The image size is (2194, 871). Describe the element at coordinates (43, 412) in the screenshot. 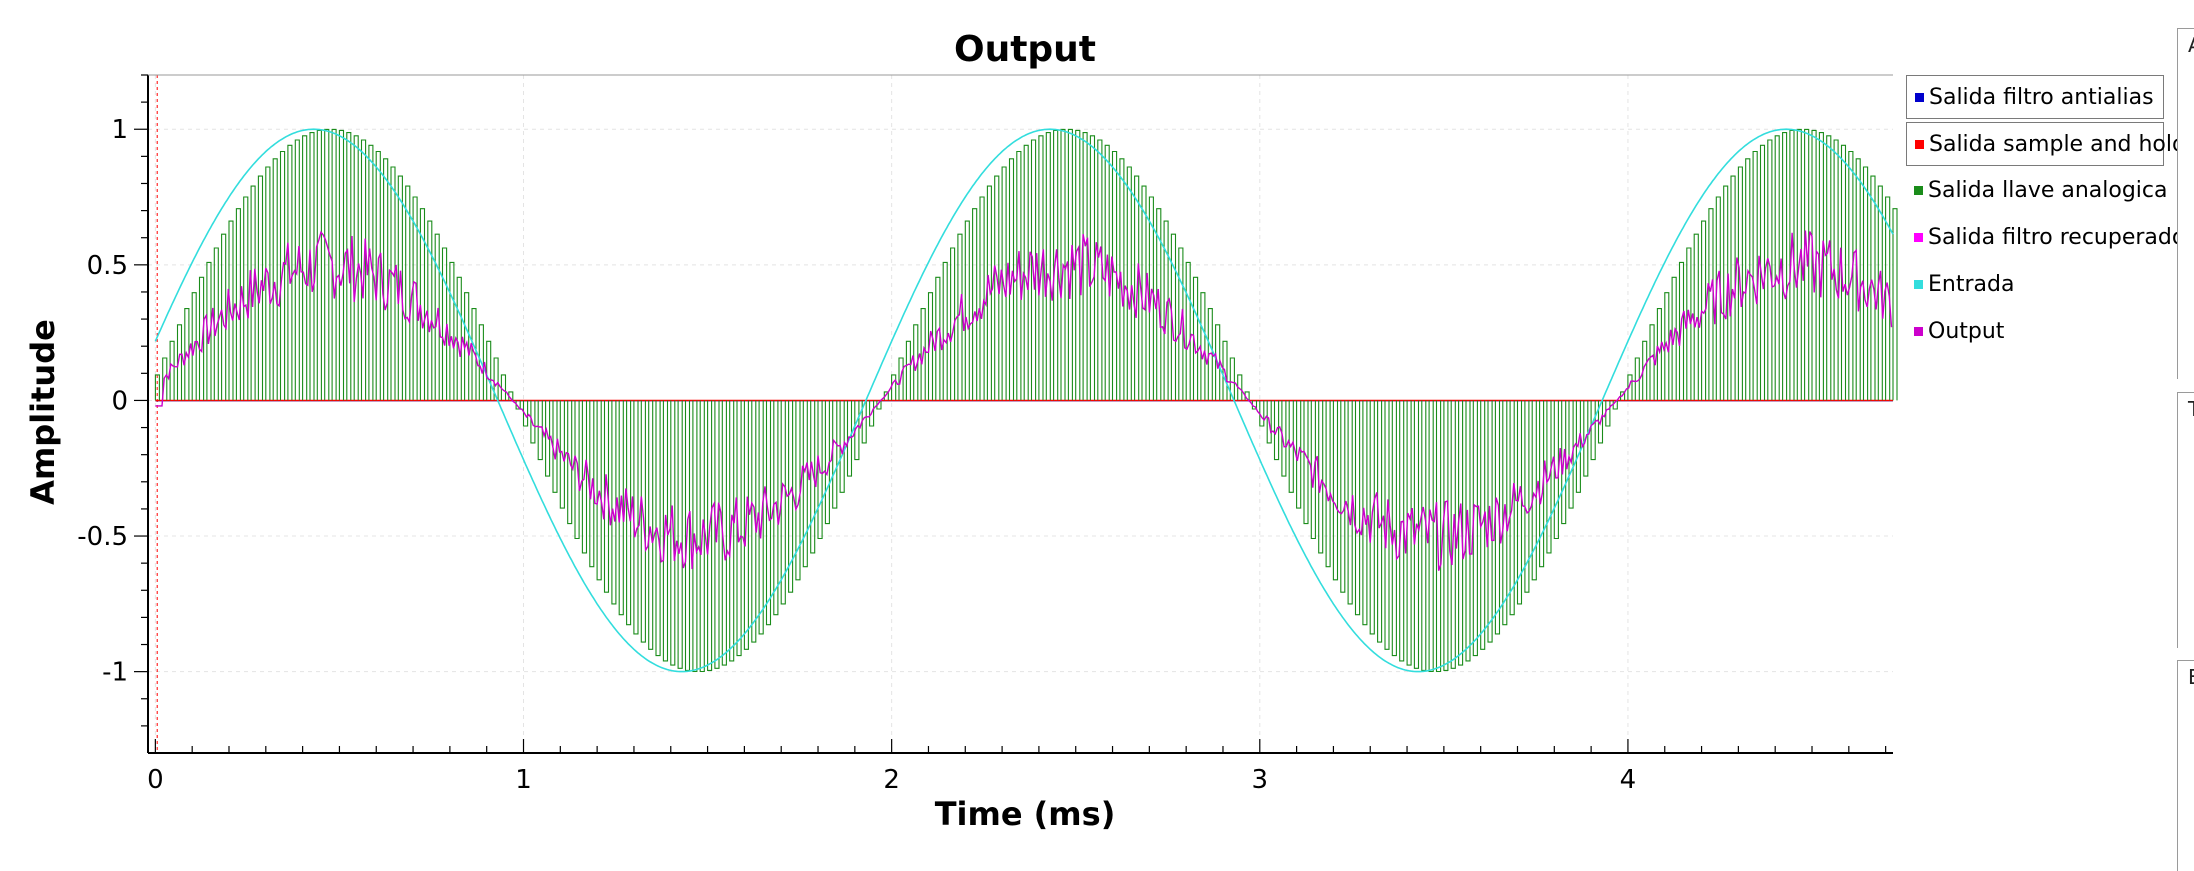

I see `y-axis-label: Amplitude` at that location.